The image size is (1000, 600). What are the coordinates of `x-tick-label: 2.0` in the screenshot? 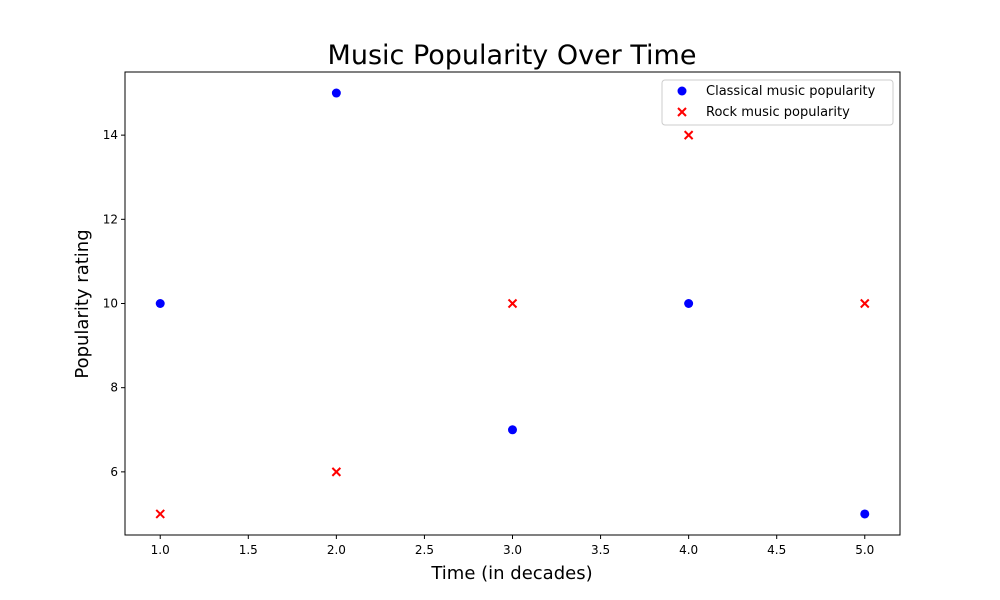 It's located at (336, 550).